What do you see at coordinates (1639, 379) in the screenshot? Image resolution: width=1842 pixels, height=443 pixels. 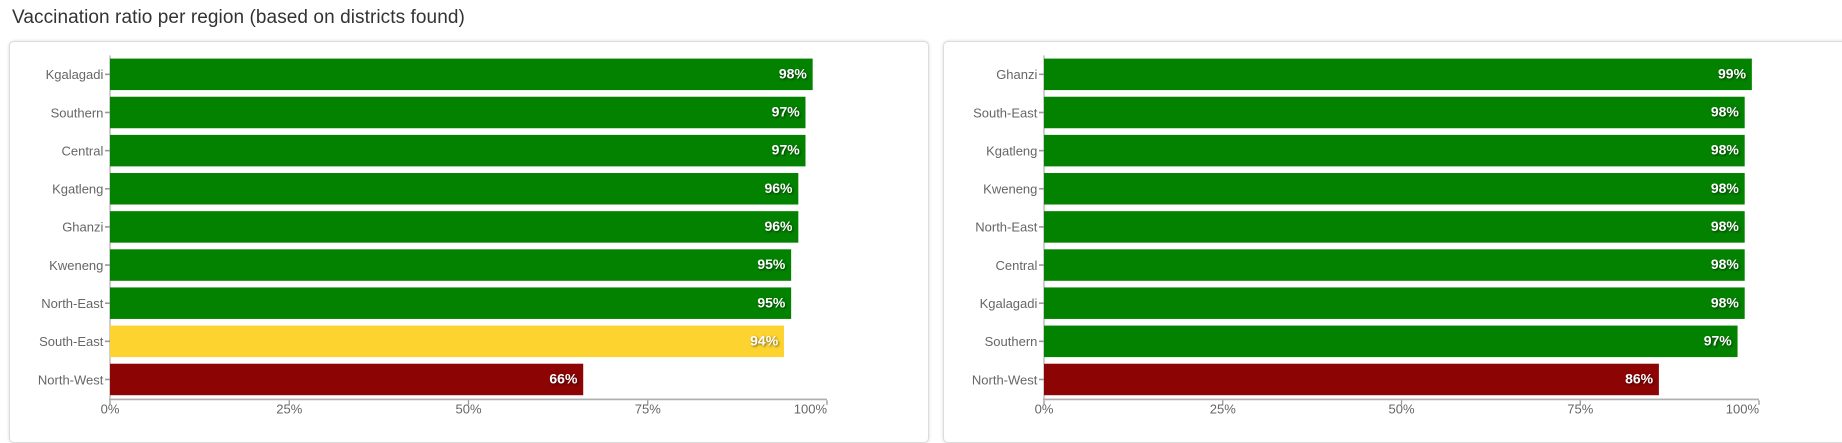 I see `svg-text: 86%` at bounding box center [1639, 379].